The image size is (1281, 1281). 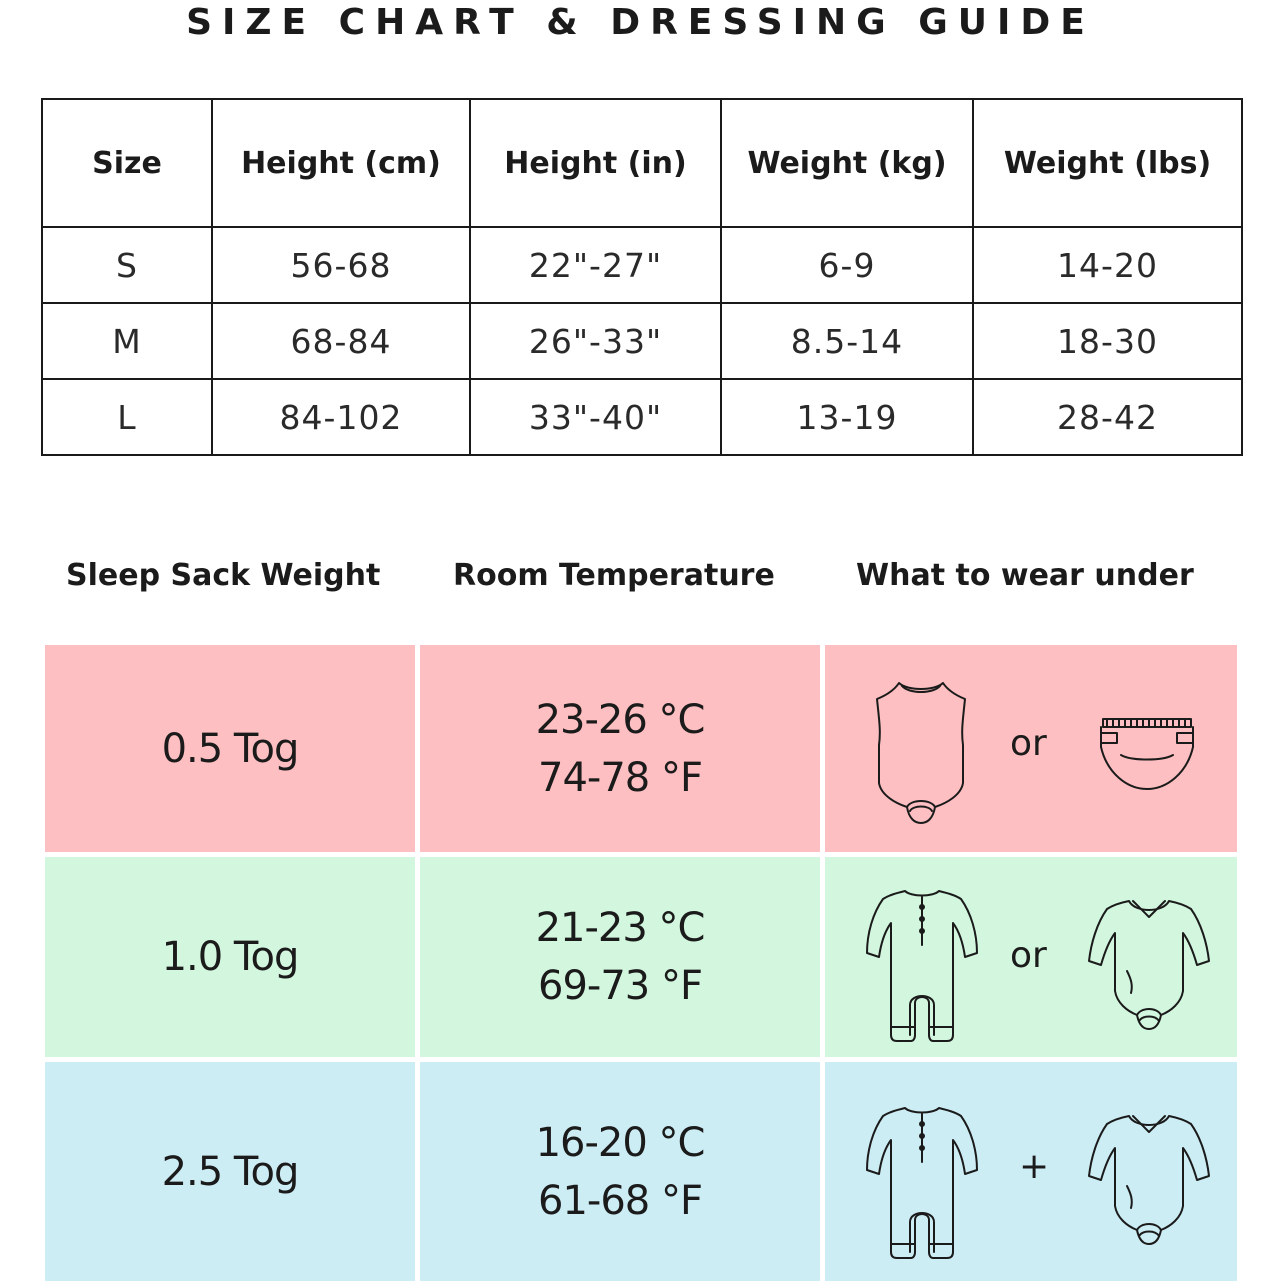 What do you see at coordinates (847, 265) in the screenshot?
I see `cell-weight-kg: 6-9` at bounding box center [847, 265].